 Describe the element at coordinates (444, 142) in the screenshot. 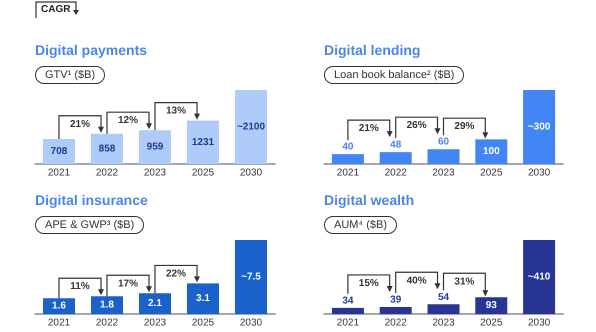

I see `data-label: 60` at that location.